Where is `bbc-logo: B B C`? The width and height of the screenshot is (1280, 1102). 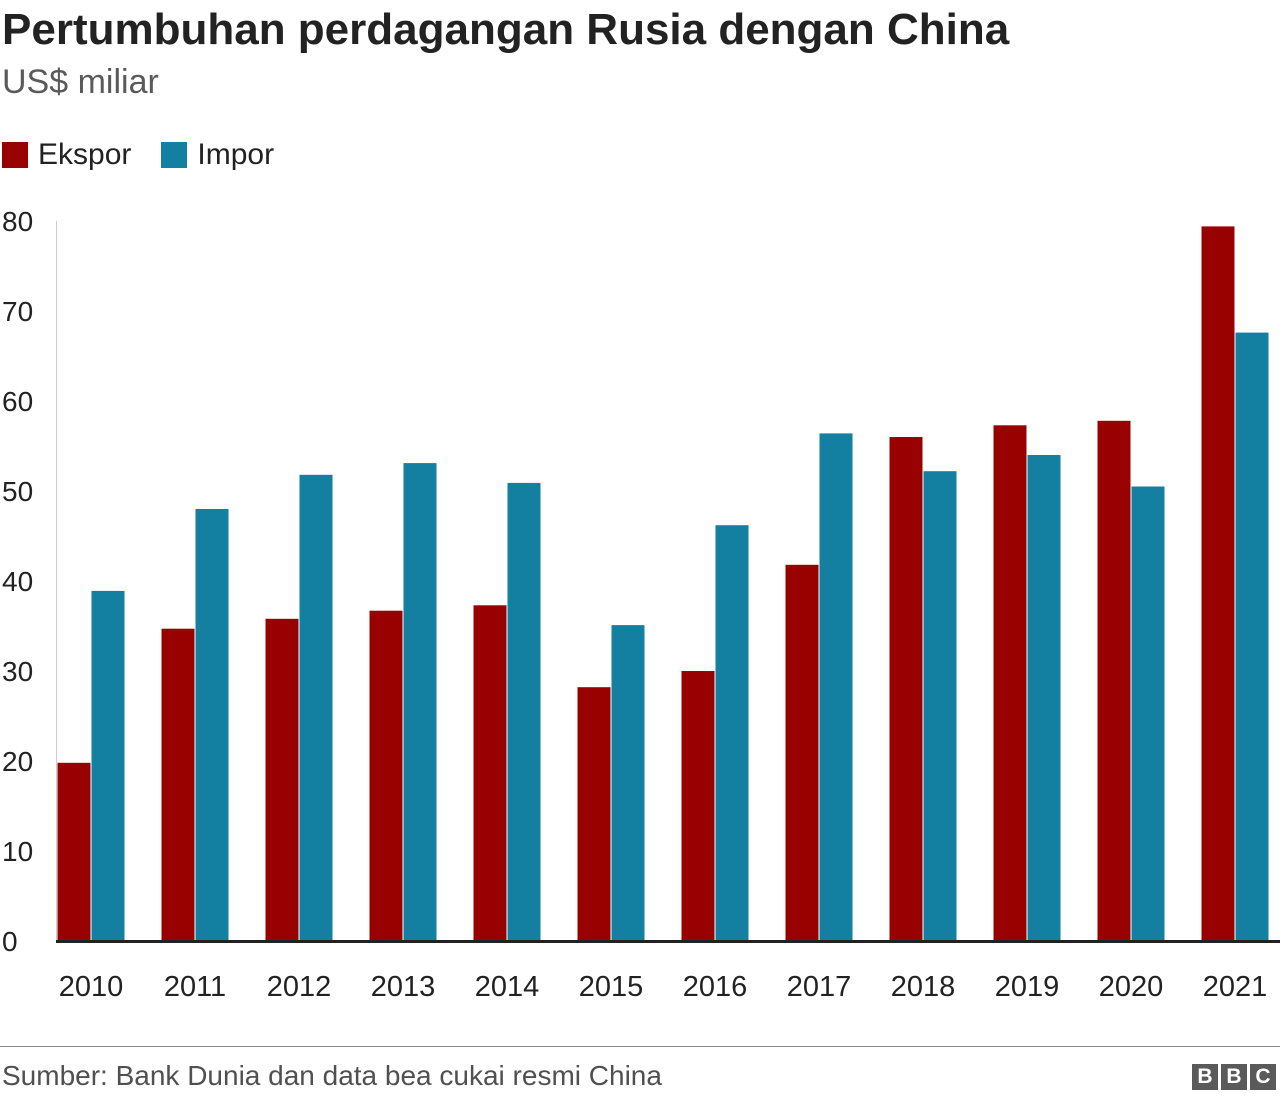 bbc-logo: B B C is located at coordinates (1232, 1077).